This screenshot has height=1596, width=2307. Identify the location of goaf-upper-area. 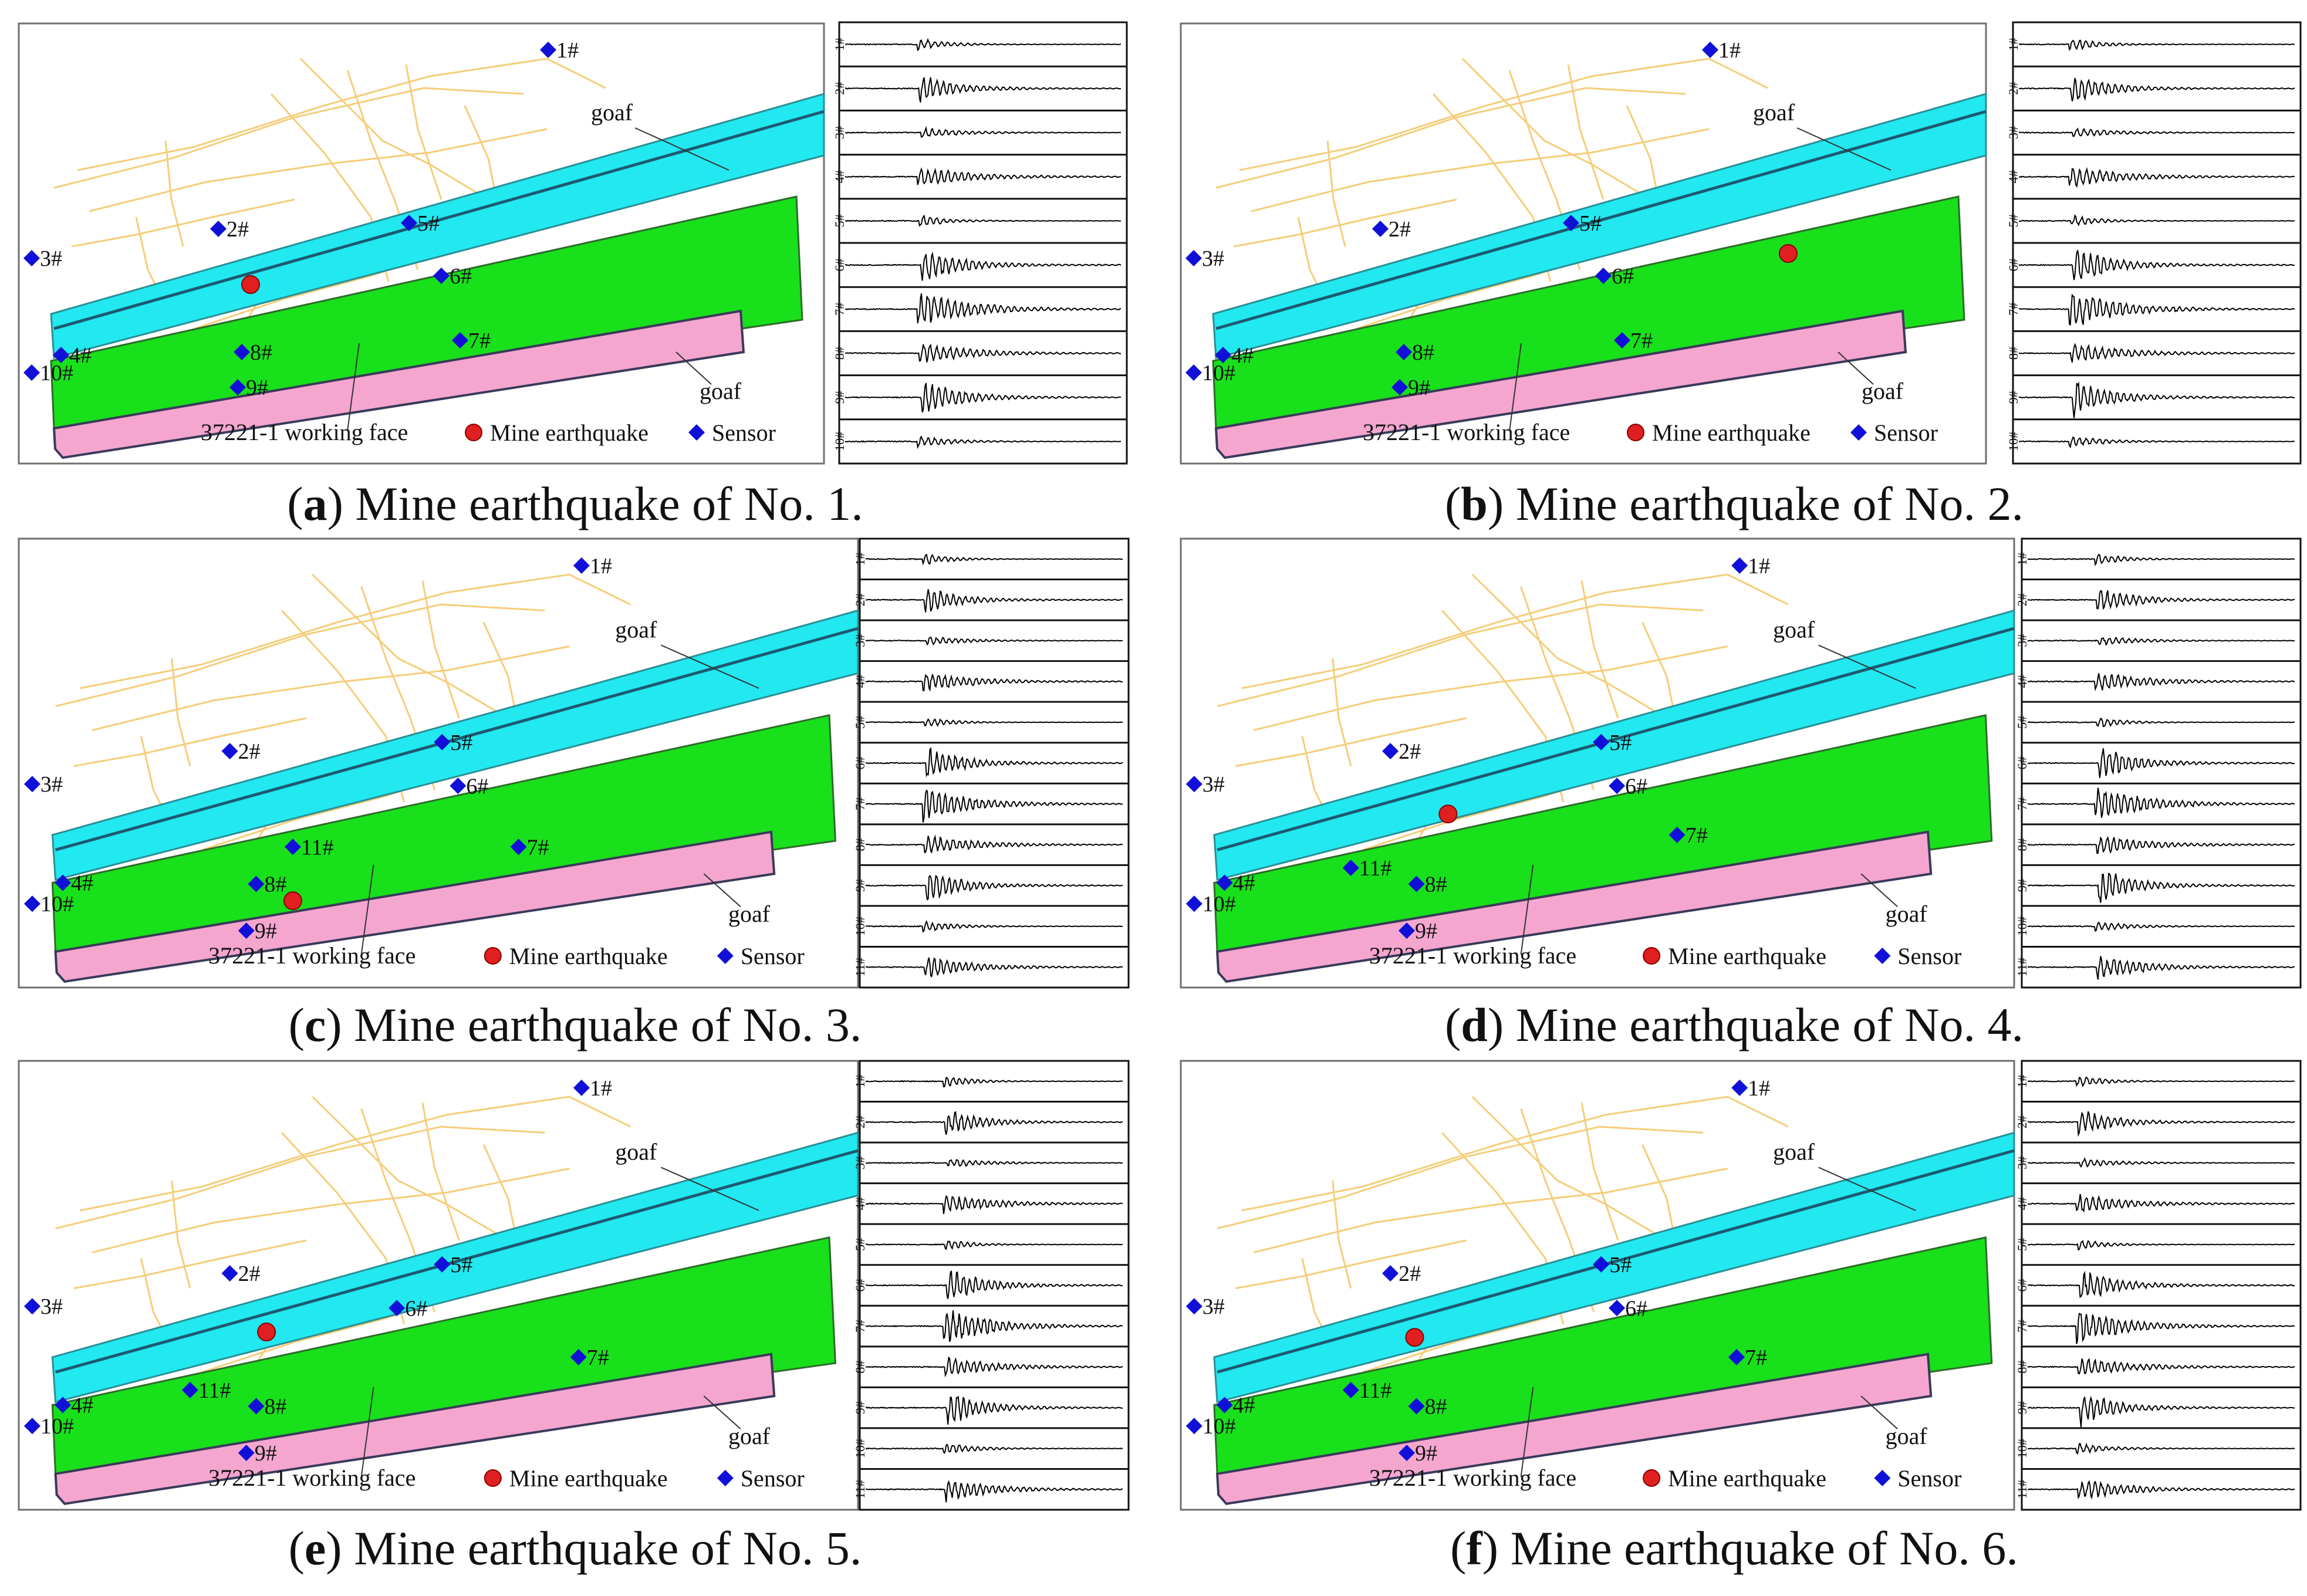
(437, 226).